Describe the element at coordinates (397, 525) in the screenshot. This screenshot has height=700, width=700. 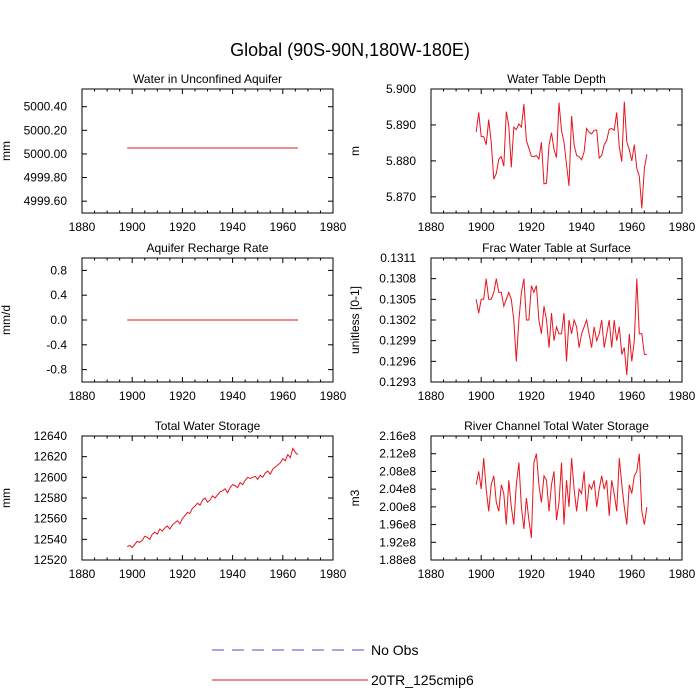
I see `y-tick-label: 1.96e8` at that location.